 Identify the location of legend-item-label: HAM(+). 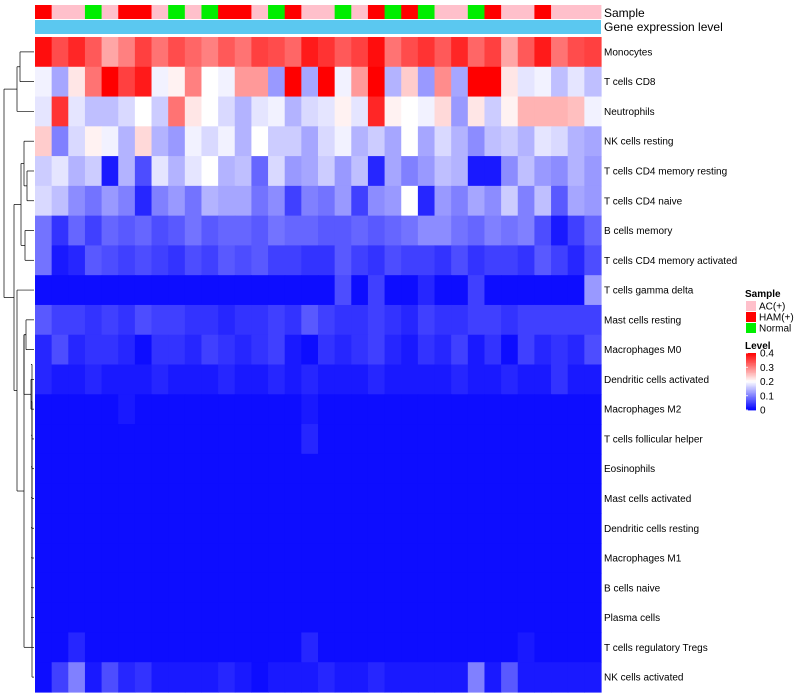
(776, 318).